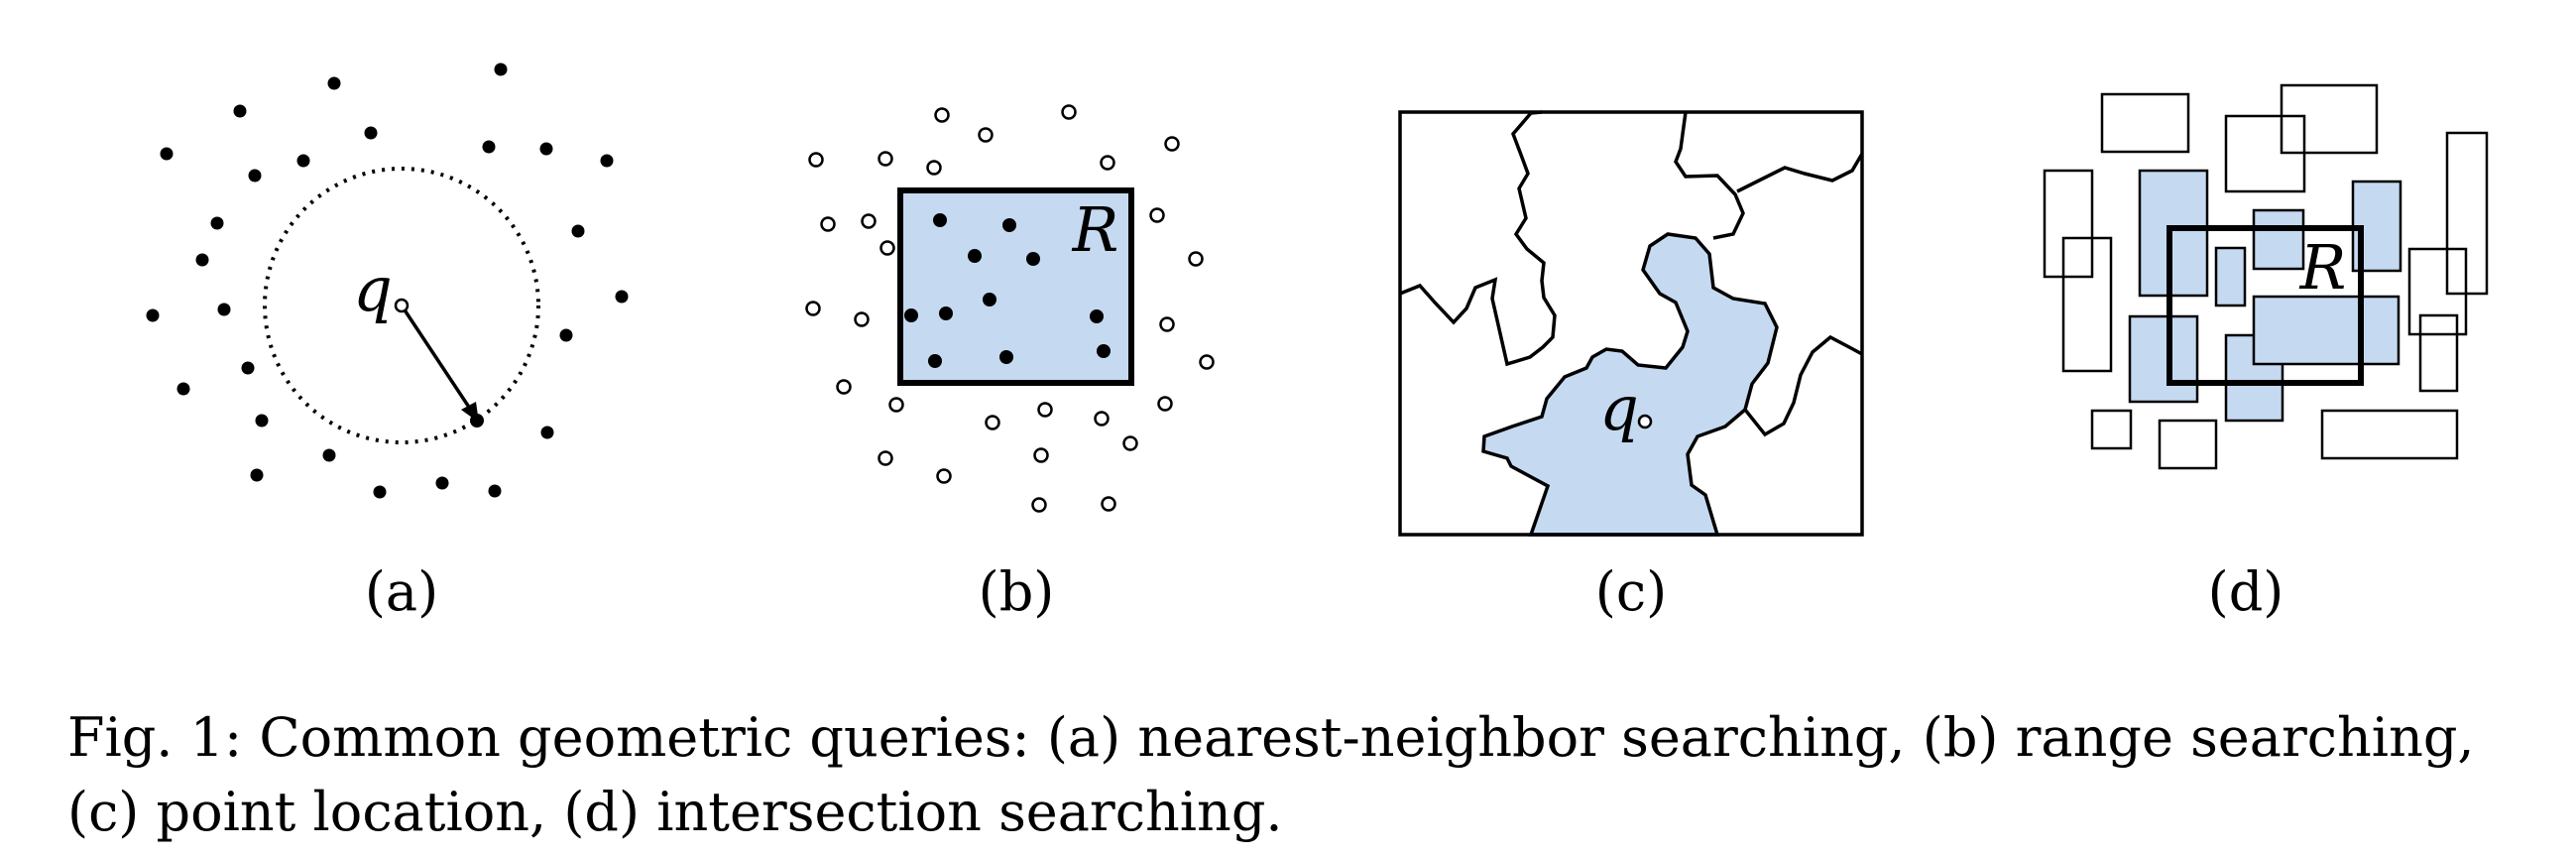  What do you see at coordinates (1008, 290) in the screenshot?
I see `points-inside-range` at bounding box center [1008, 290].